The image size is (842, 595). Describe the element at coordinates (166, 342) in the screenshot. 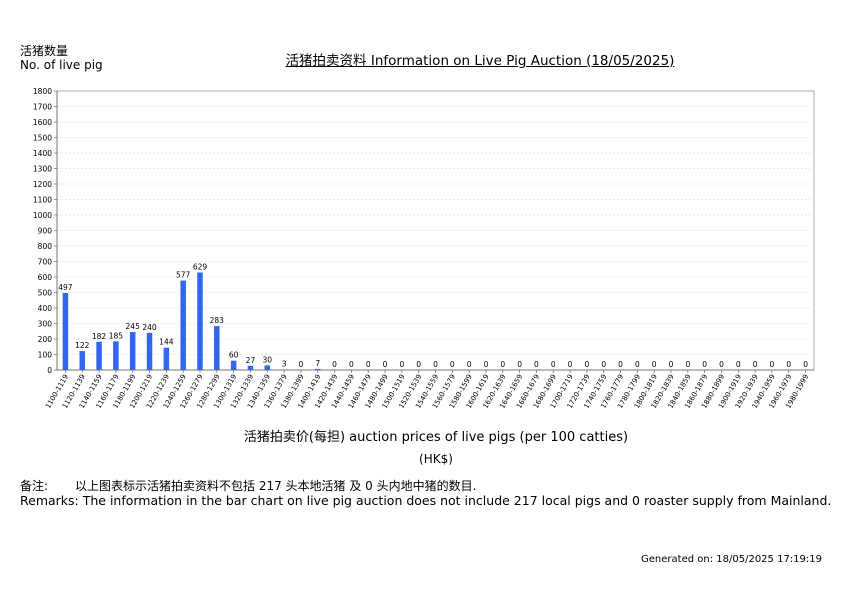

I see `data-label: 144` at that location.